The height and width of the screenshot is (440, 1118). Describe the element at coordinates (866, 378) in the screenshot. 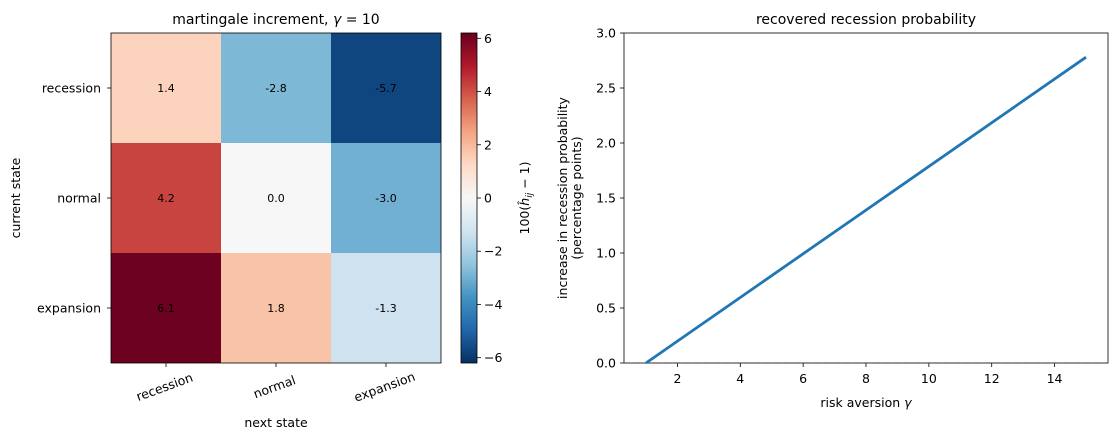

I see `line-x-tick-label: 8` at that location.